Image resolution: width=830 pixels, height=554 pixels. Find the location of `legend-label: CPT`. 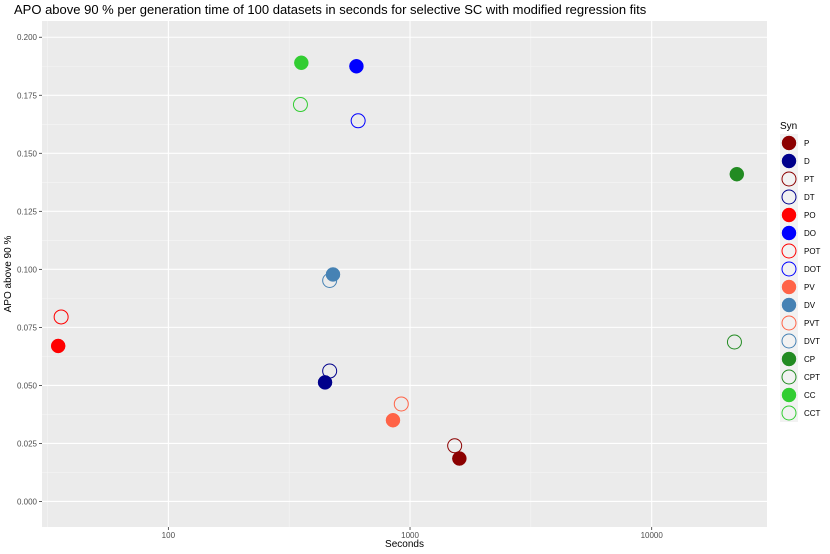

legend-label: CPT is located at coordinates (812, 377).